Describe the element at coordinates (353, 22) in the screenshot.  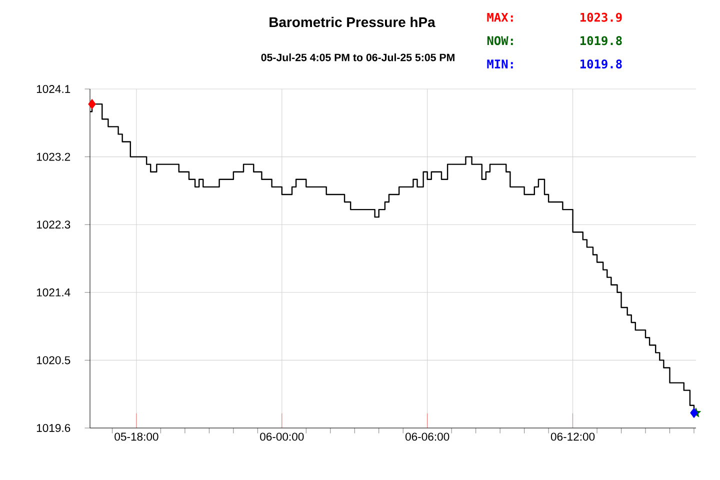
I see `chart-title: Barometric Pressure hPa` at that location.